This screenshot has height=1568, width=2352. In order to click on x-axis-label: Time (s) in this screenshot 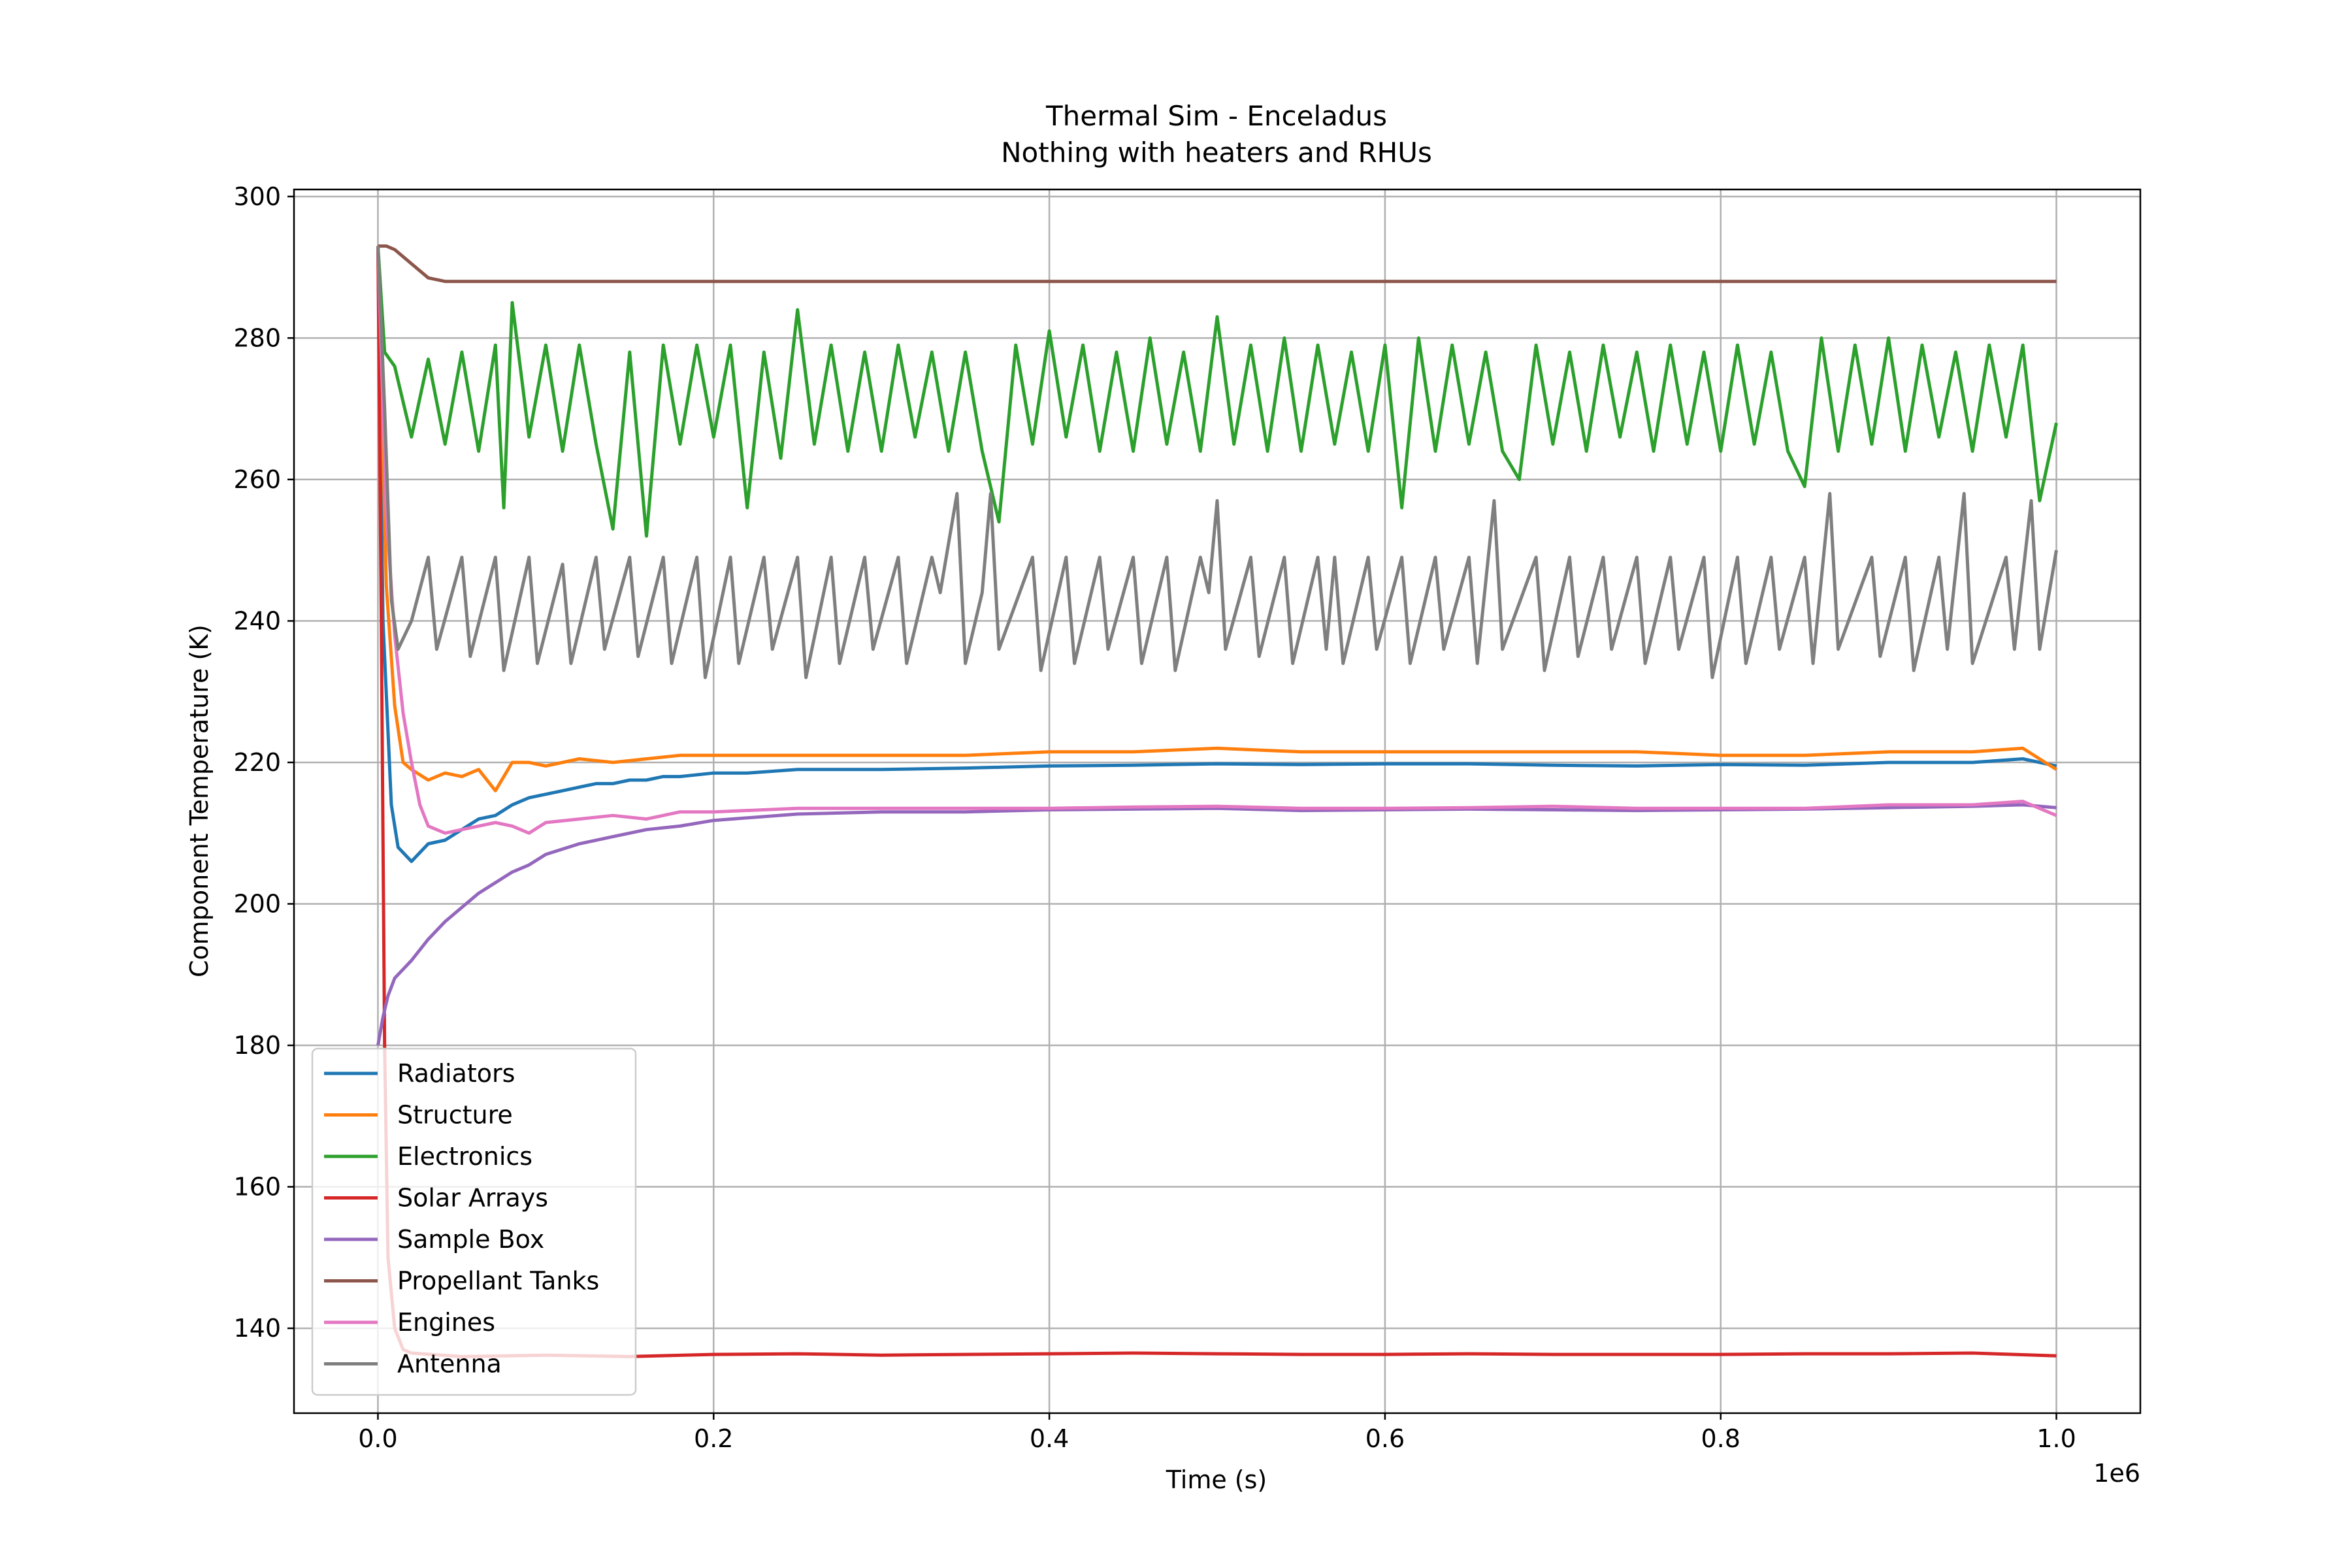, I will do `click(1216, 1479)`.